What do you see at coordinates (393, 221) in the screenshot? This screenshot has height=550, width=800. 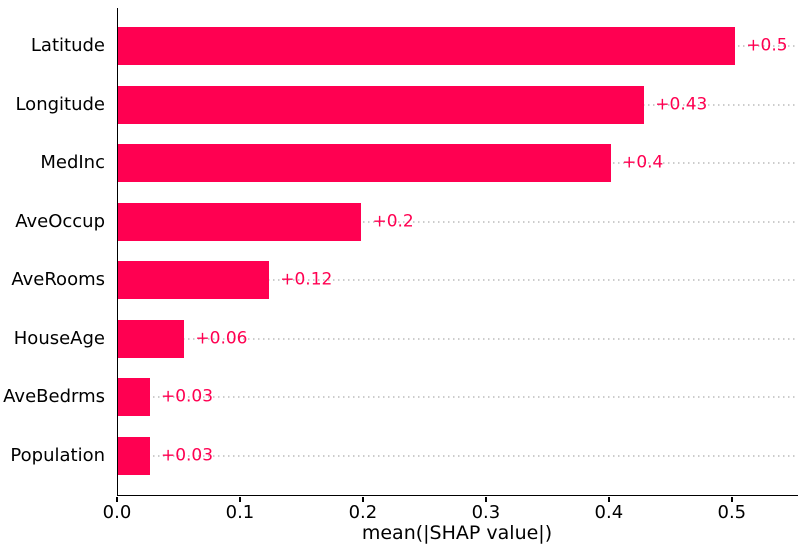 I see `bar-value-label: +0.2` at bounding box center [393, 221].